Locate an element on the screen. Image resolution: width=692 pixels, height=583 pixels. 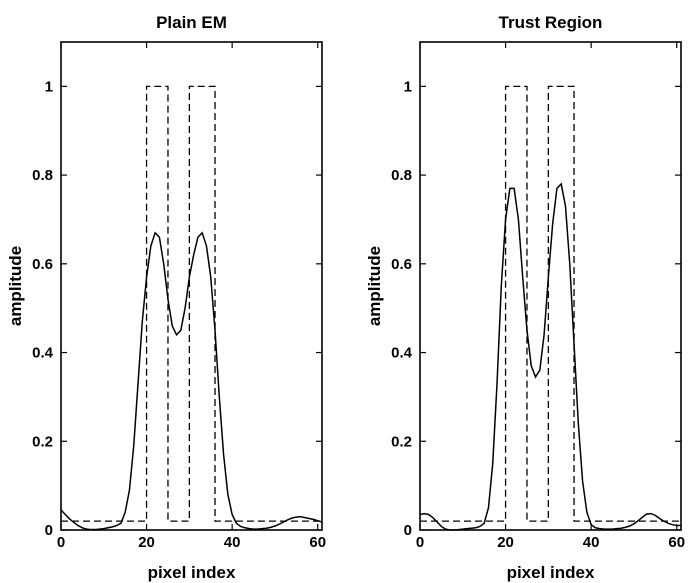
chart-title: Trust Region is located at coordinates (551, 22).